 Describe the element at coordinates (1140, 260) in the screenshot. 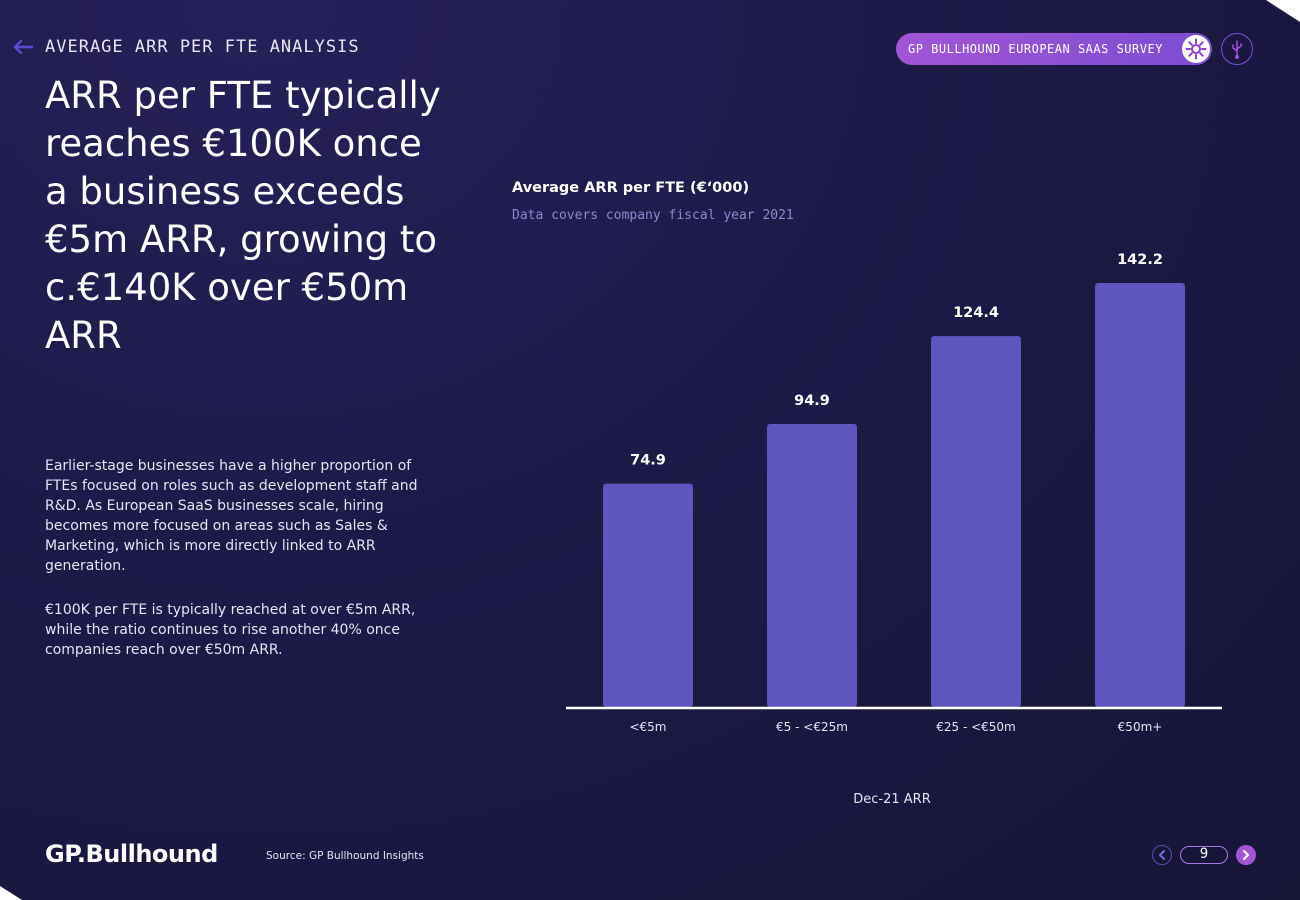

I see `data-label: 142.2` at that location.